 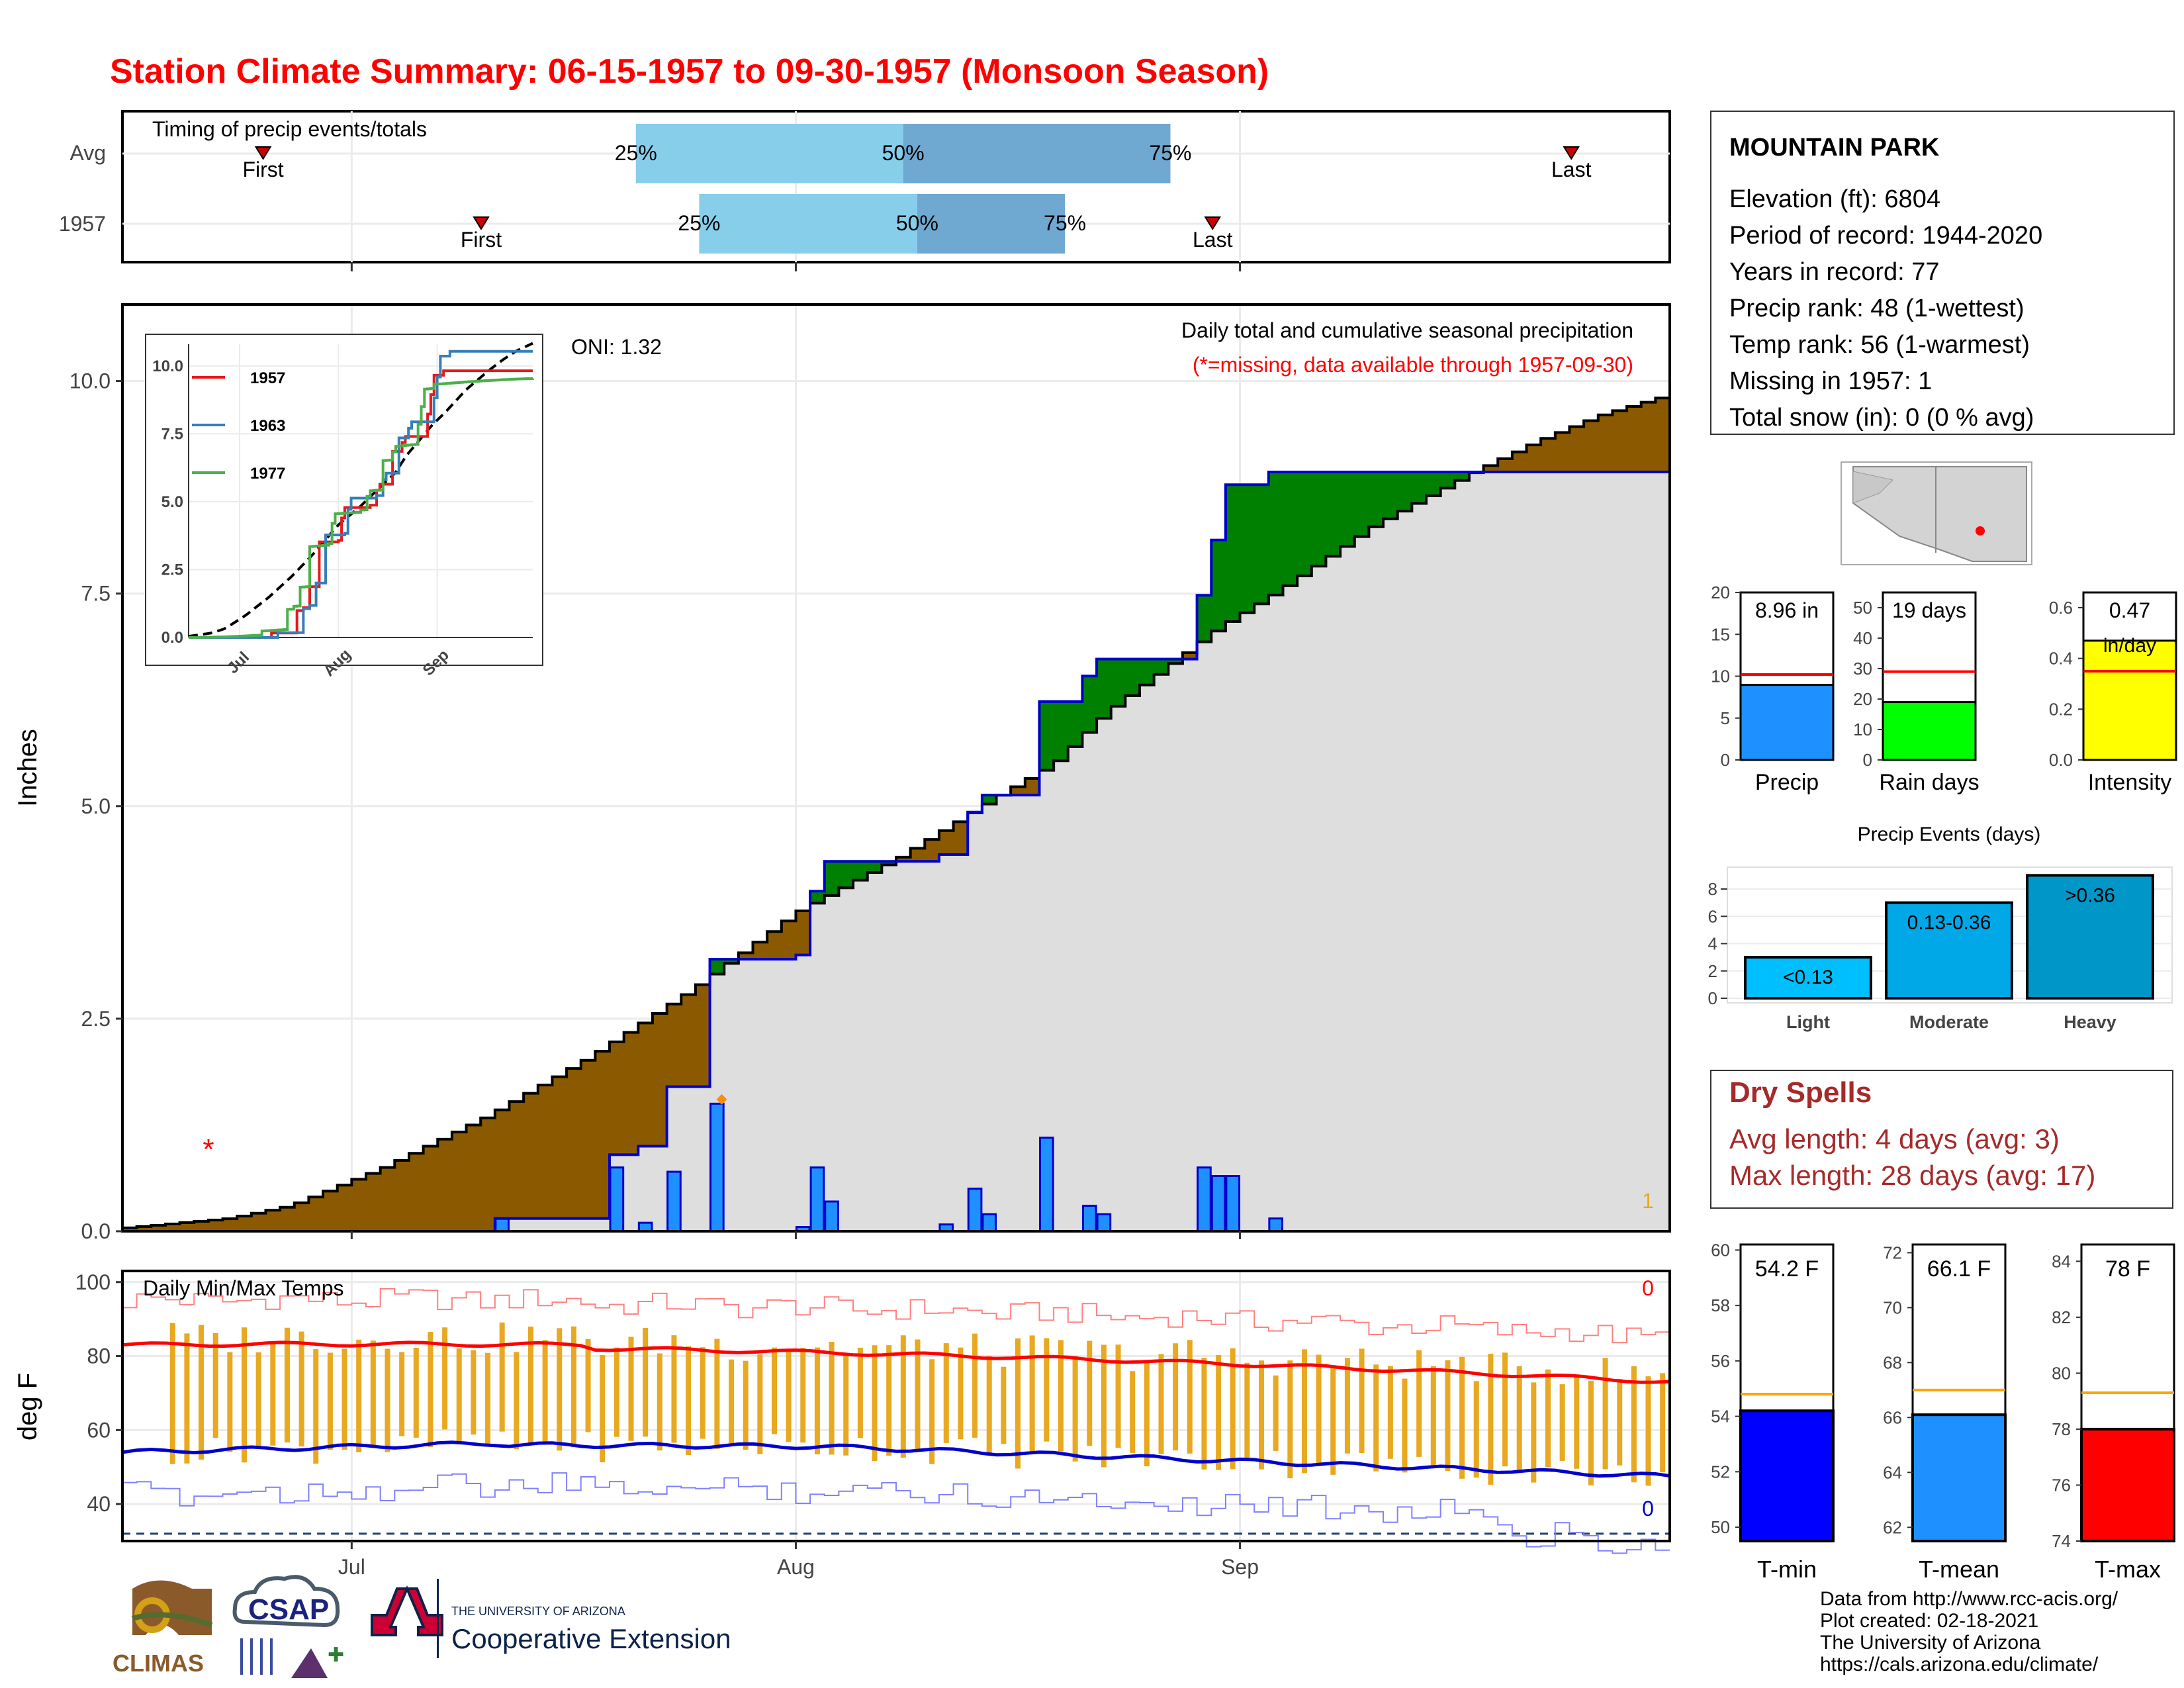 I want to click on ytick-label: 78, so click(x=2061, y=1429).